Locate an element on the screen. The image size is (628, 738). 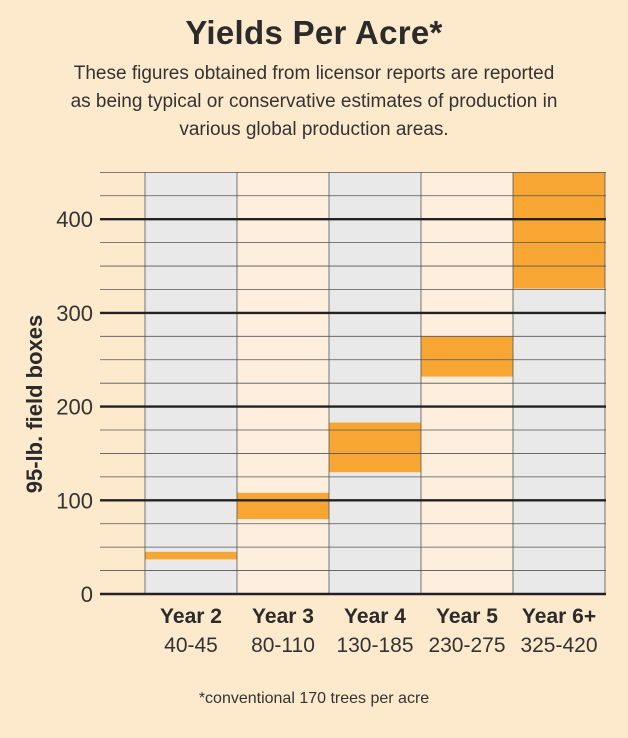
y-tick-label: 400 is located at coordinates (74, 219).